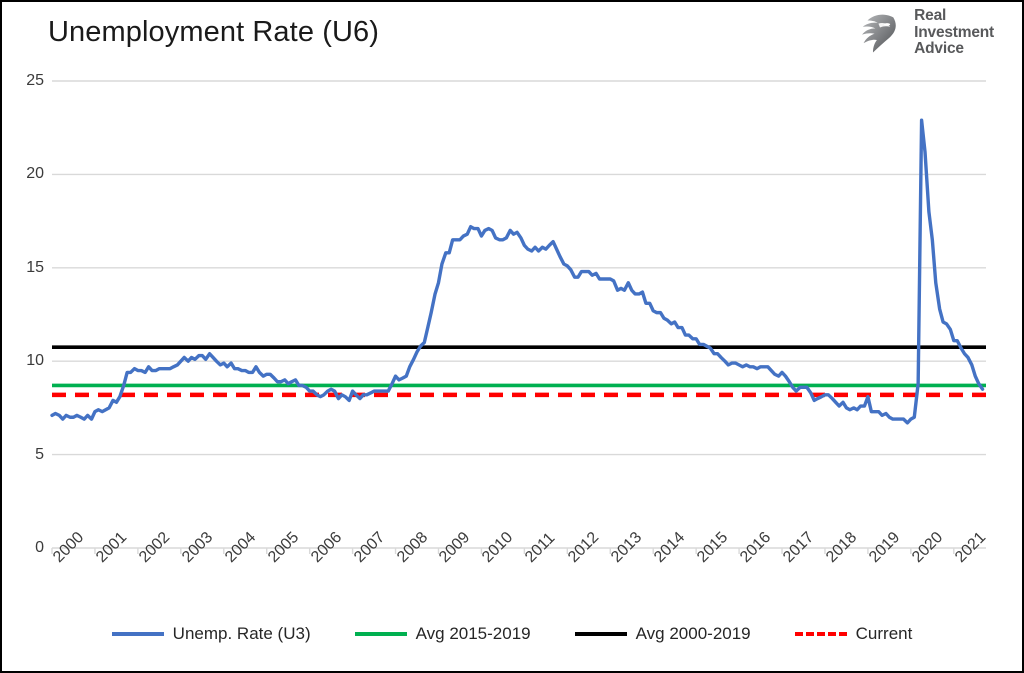 The height and width of the screenshot is (673, 1024). What do you see at coordinates (240, 547) in the screenshot?
I see `x-tick-label-2004: 2004` at bounding box center [240, 547].